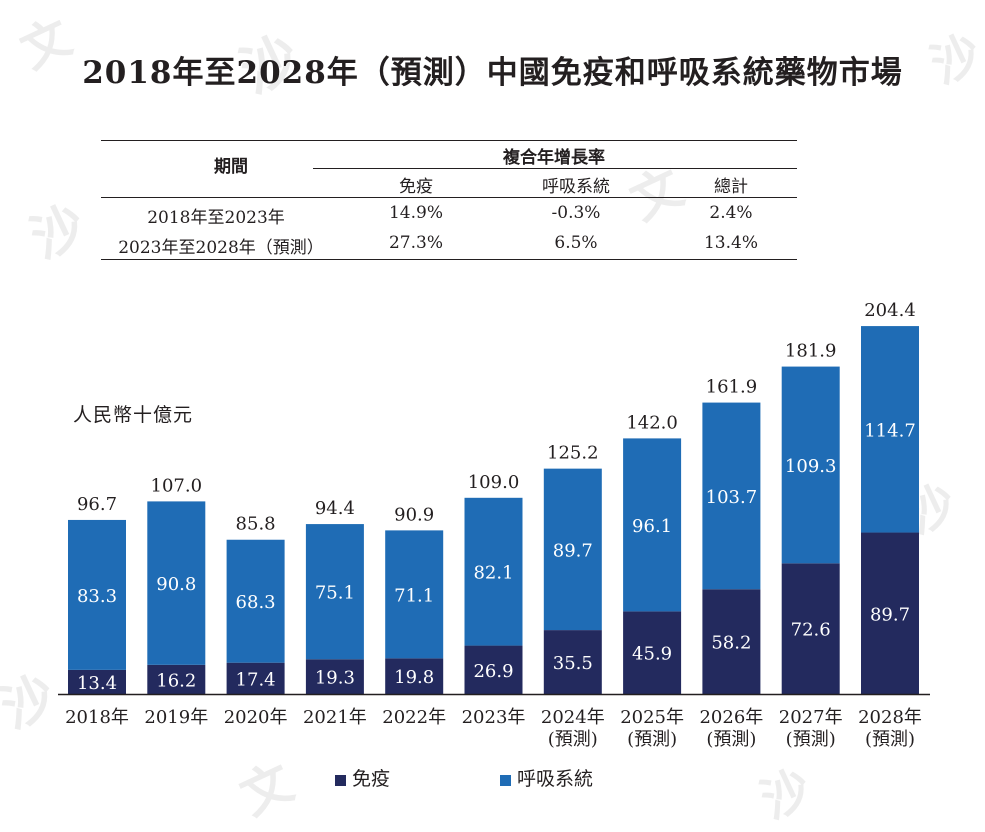 This screenshot has width=985, height=832. Describe the element at coordinates (449, 140) in the screenshot. I see `table-top-rule` at that location.